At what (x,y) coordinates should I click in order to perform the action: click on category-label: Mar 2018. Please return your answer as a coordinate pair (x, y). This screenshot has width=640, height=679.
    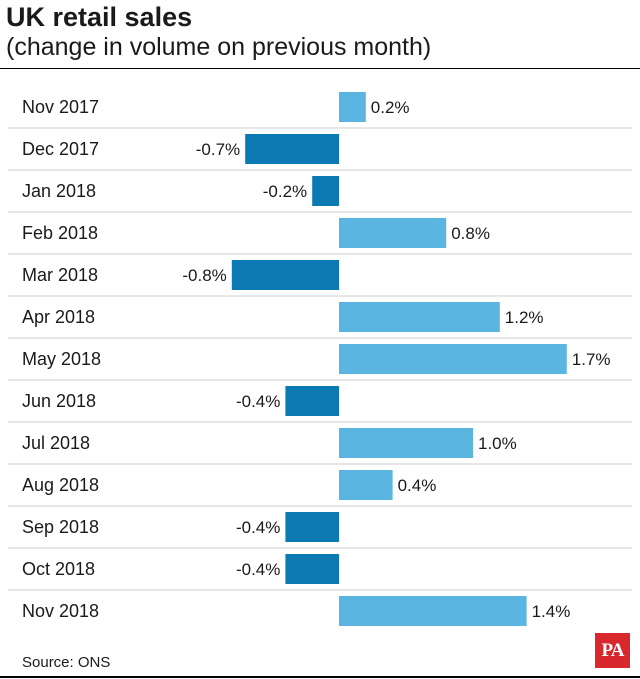
    Looking at the image, I should click on (60, 275).